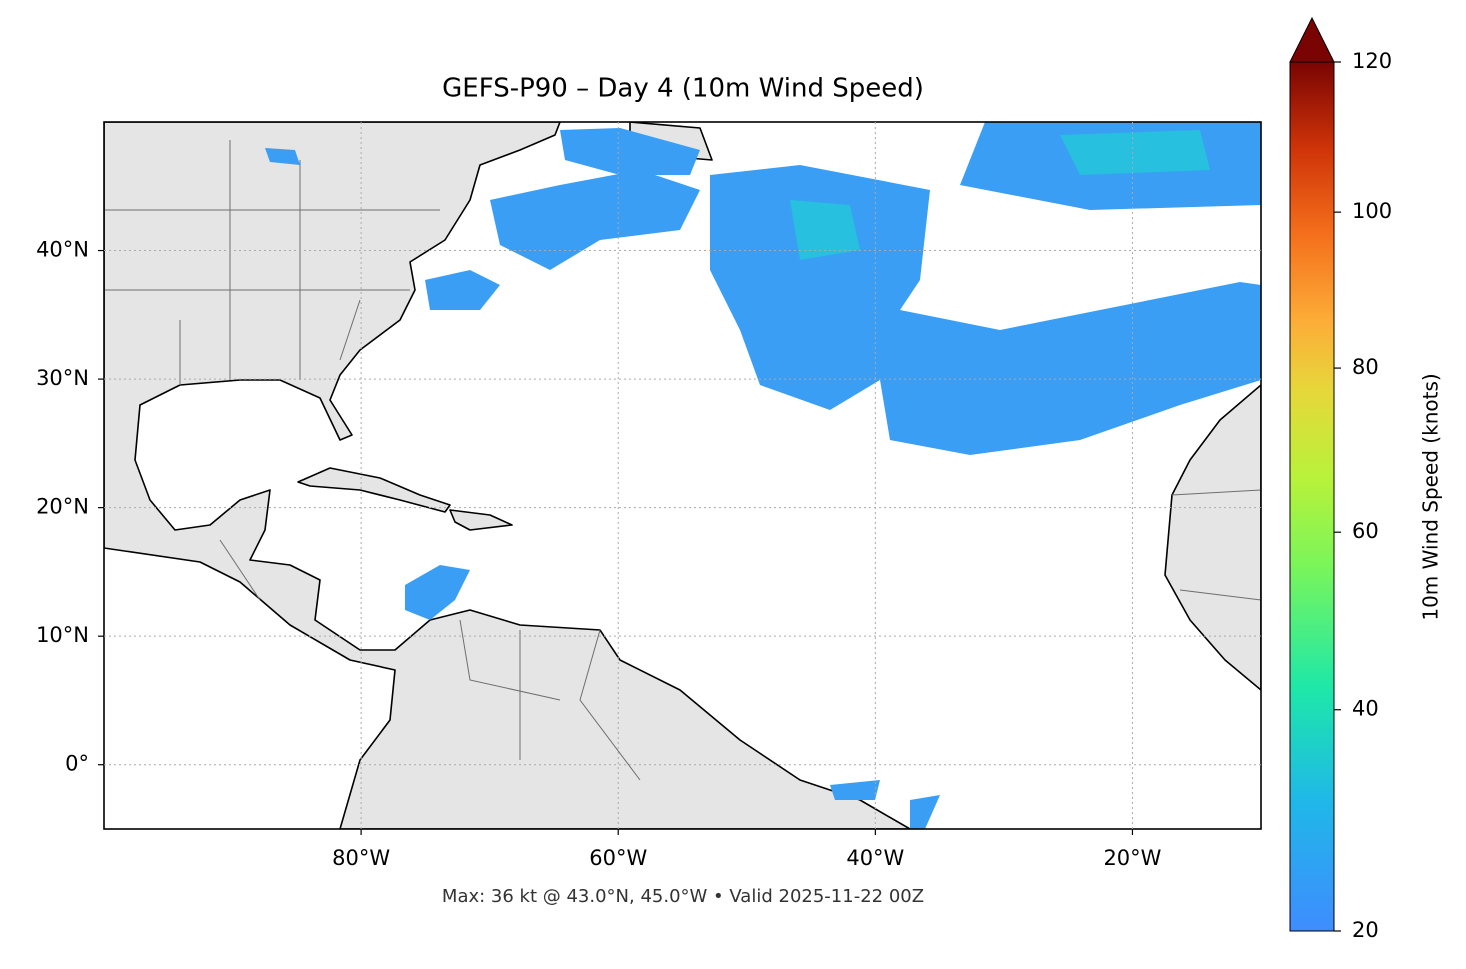 The width and height of the screenshot is (1466, 969). What do you see at coordinates (62, 250) in the screenshot?
I see `y-tick-label: 40°N` at bounding box center [62, 250].